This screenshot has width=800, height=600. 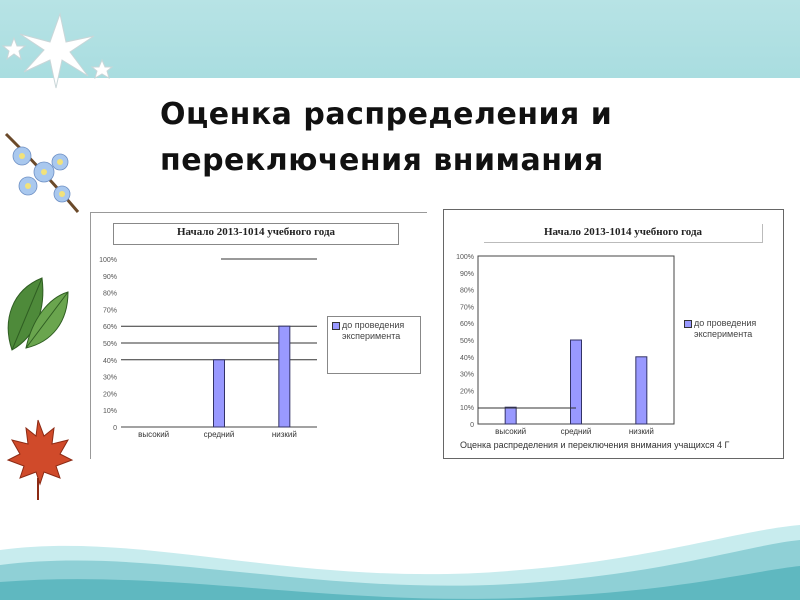 I want to click on leaves-icon, so click(x=38, y=314).